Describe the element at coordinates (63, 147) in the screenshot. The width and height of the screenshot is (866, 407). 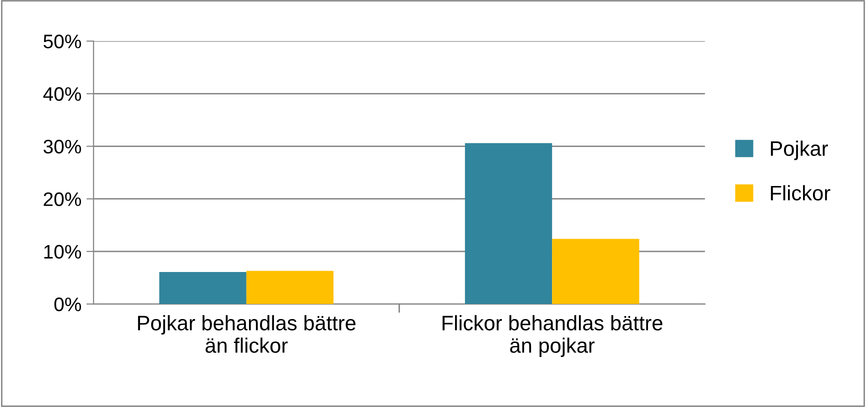
I see `y-tick-label: 30%` at that location.